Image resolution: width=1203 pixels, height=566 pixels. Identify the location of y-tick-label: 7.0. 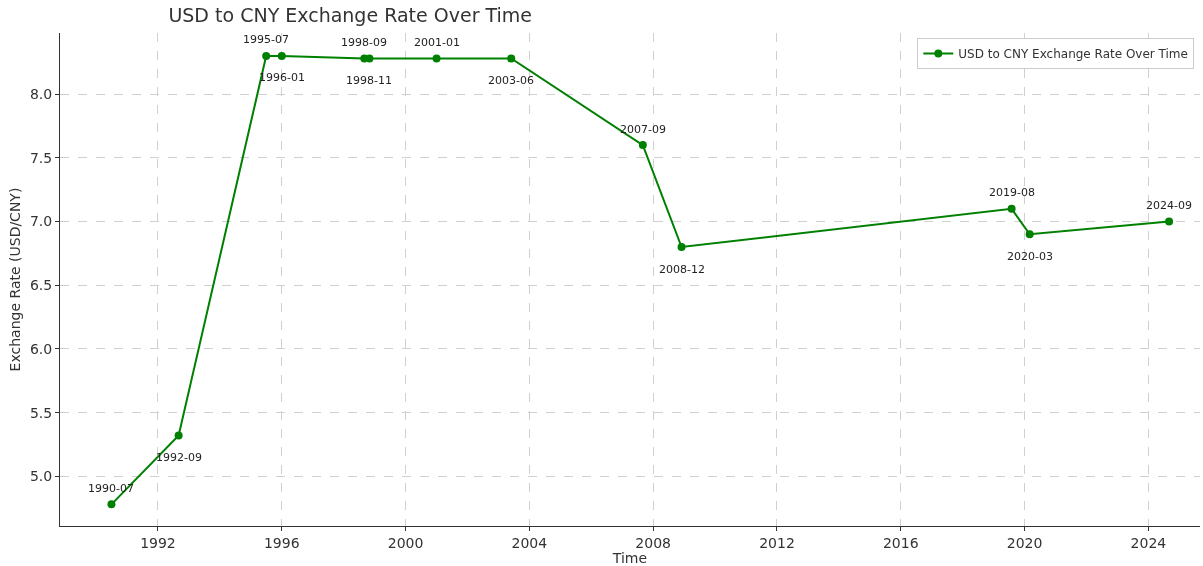
(41, 221).